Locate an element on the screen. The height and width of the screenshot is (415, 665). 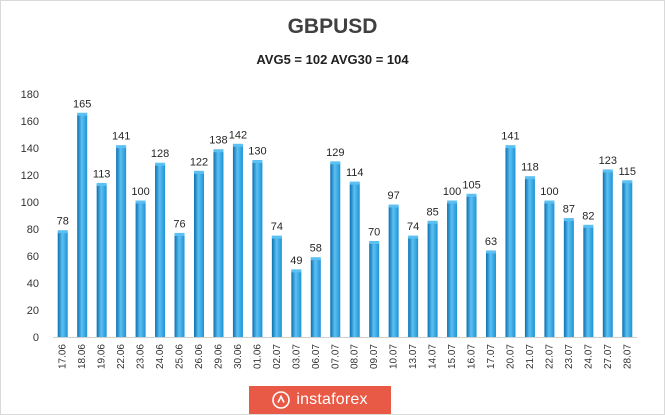
x-tick-label: 06.07 is located at coordinates (316, 356).